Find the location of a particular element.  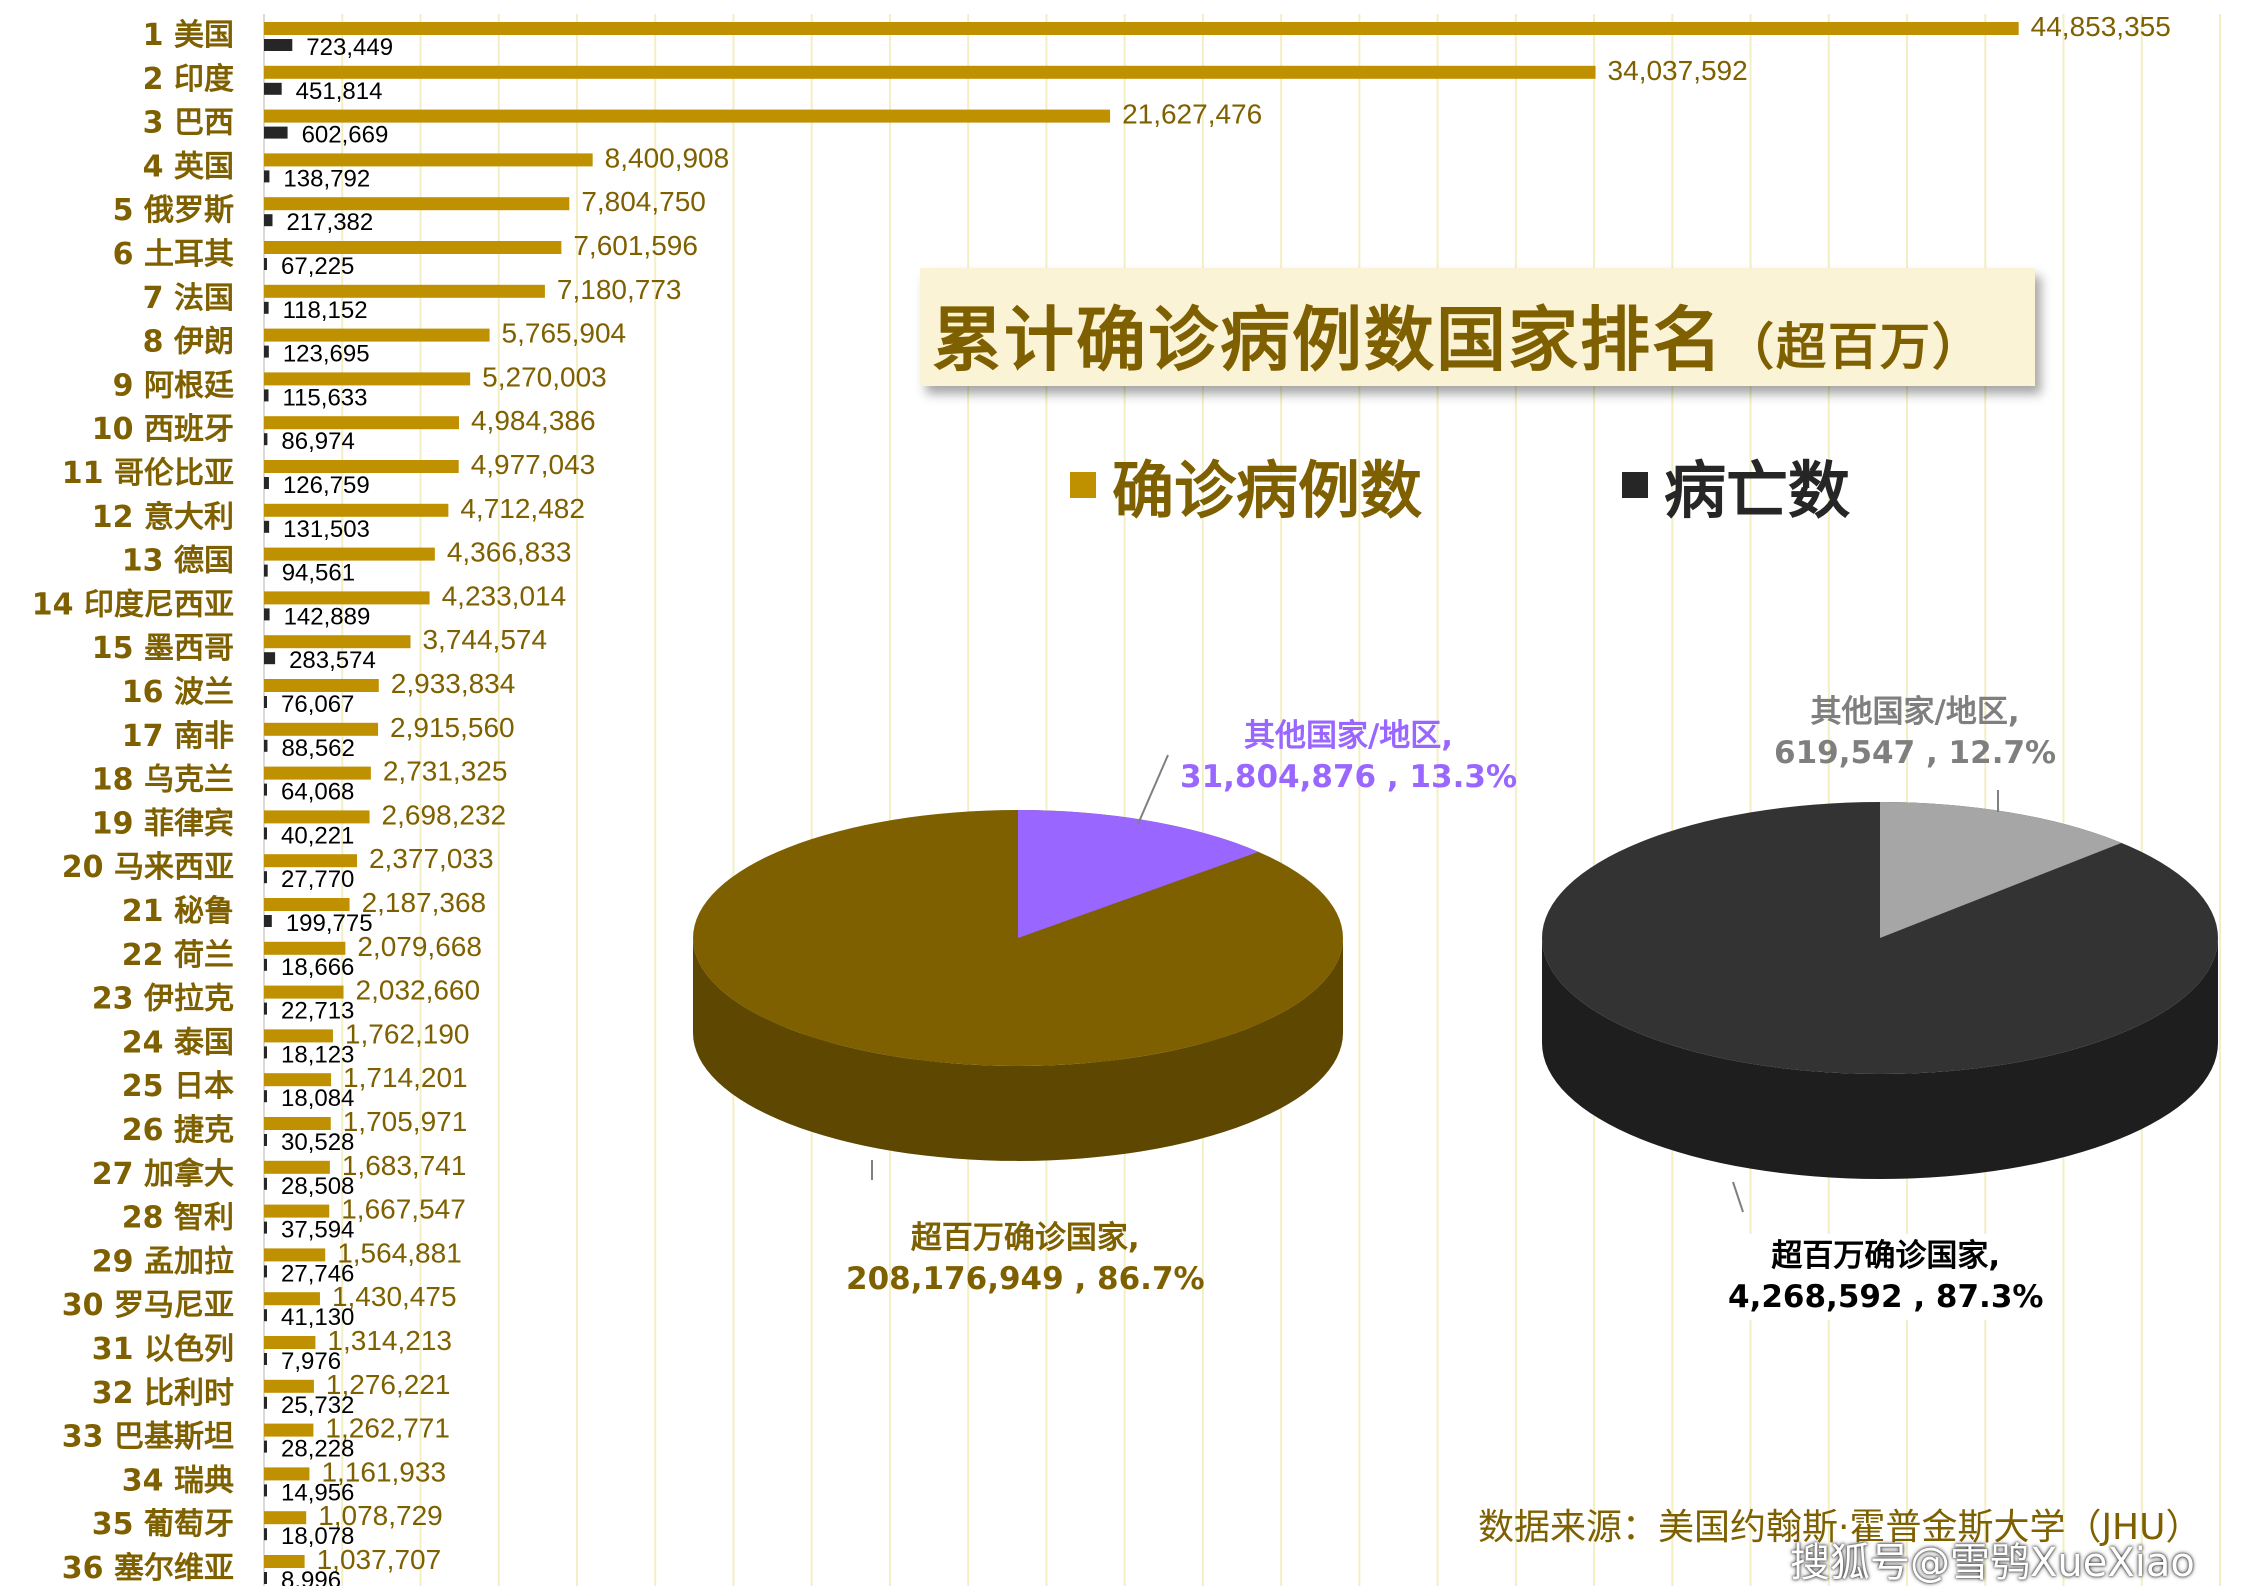

pie1-main-value: 208,176,949 , 86.7% is located at coordinates (1025, 1279).